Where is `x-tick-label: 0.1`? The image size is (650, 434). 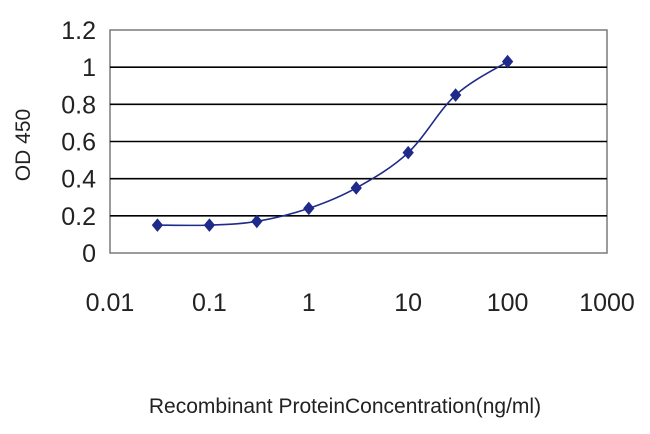 x-tick-label: 0.1 is located at coordinates (209, 303).